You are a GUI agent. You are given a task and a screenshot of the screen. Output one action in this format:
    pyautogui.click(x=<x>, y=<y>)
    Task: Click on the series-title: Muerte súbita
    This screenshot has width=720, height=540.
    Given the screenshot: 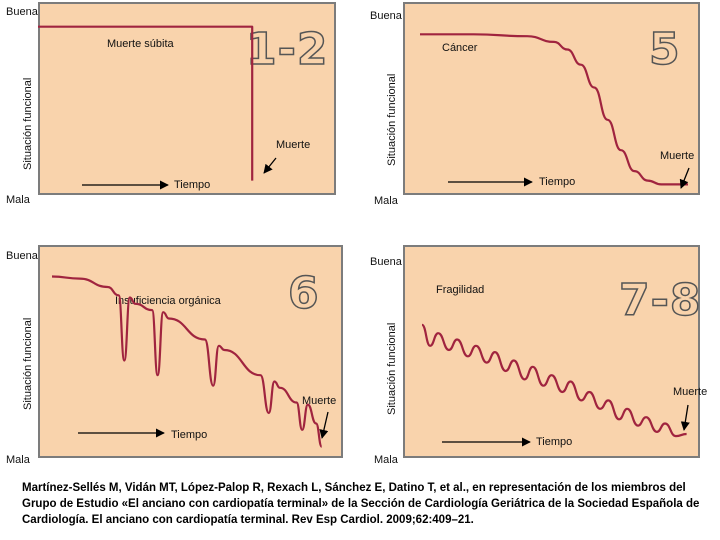 What is the action you would take?
    pyautogui.click(x=140, y=44)
    